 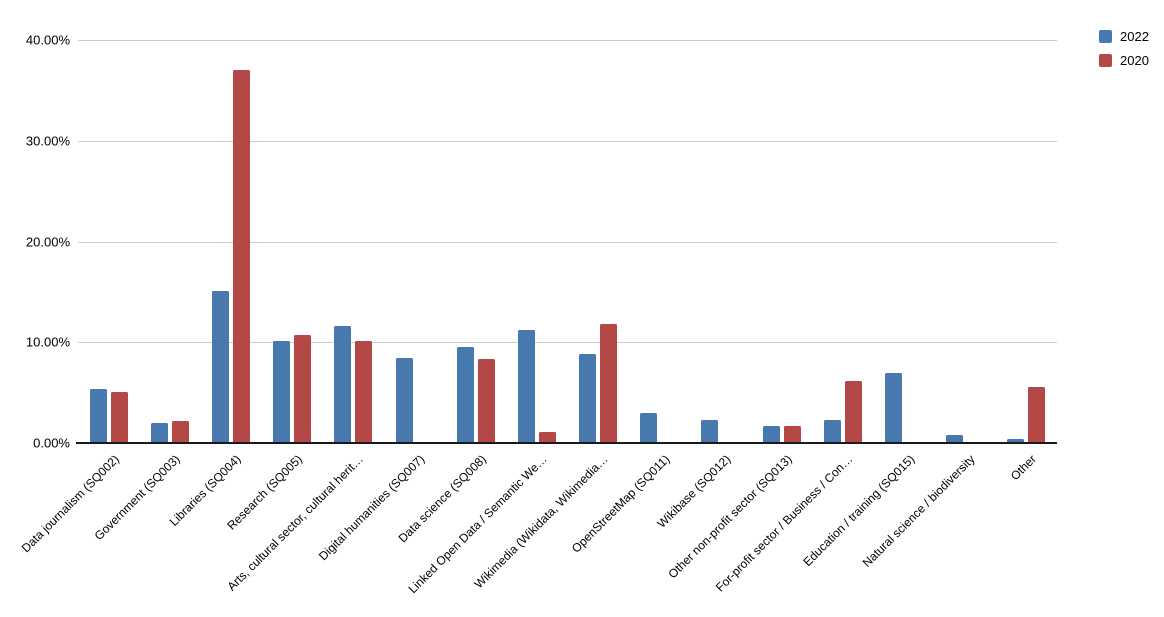 What do you see at coordinates (730, 517) in the screenshot?
I see `x-category-label-11: Other non-profit sector (SQ013)` at bounding box center [730, 517].